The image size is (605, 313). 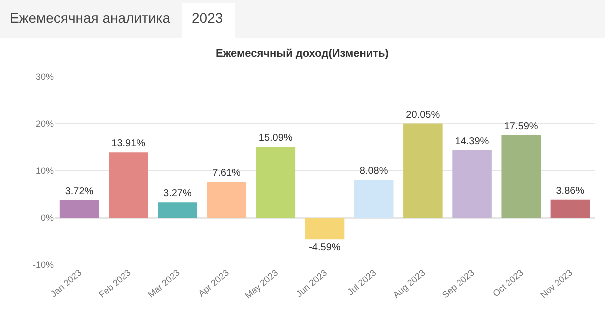 What do you see at coordinates (303, 54) in the screenshot?
I see `chart-title: Ежемесячный доход(Изменить)` at bounding box center [303, 54].